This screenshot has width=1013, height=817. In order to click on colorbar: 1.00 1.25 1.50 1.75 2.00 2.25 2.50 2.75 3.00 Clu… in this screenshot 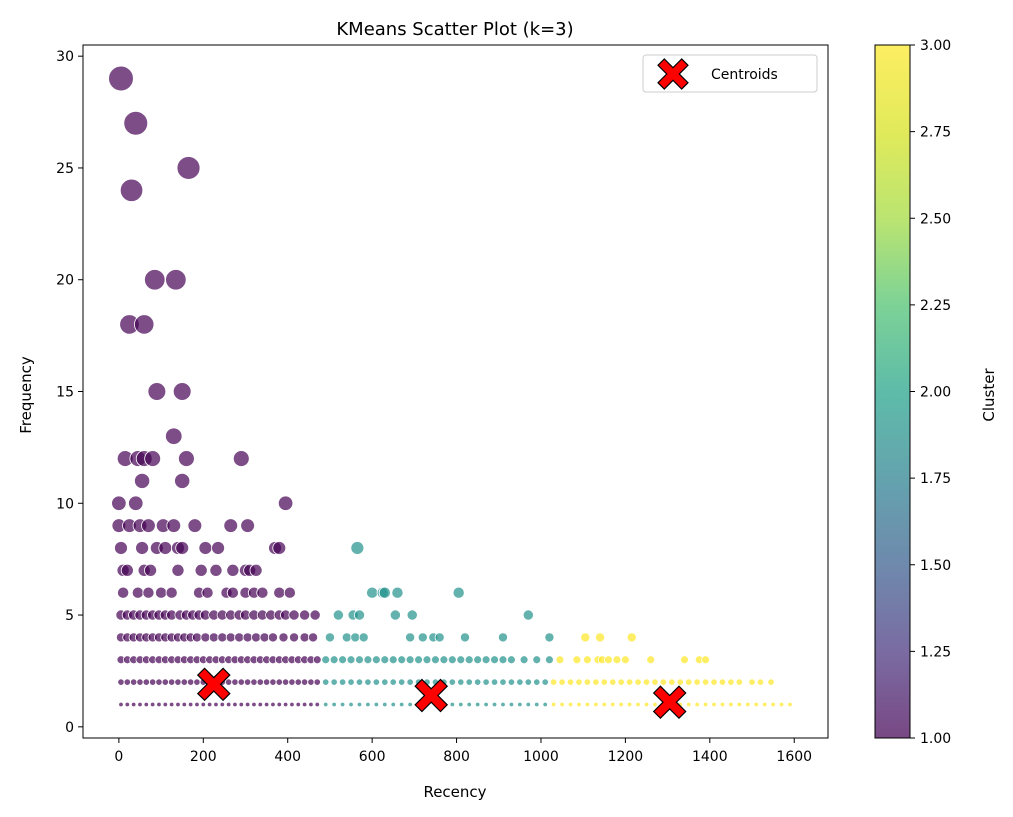, I will do `click(936, 392)`.